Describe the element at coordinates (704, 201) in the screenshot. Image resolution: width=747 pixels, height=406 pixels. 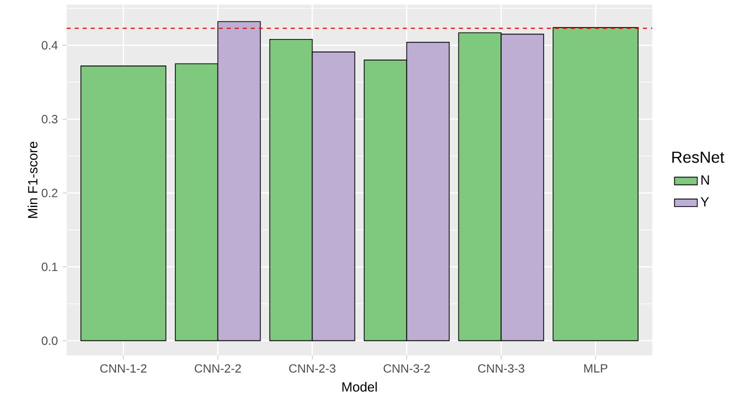
I see `legend-label: Y` at that location.